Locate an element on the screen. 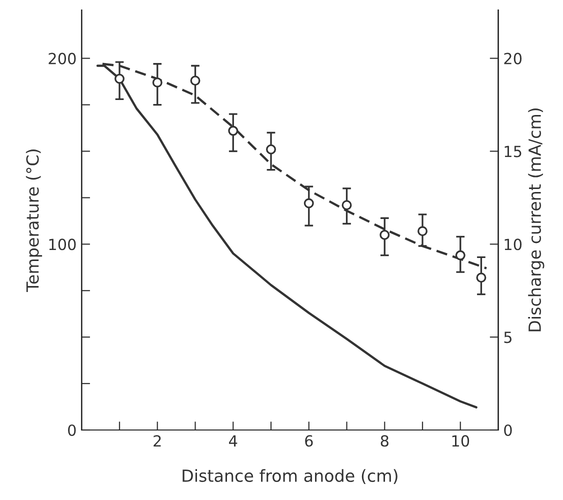 This screenshot has width=563, height=500. y-tick-label: 200 is located at coordinates (62, 58).